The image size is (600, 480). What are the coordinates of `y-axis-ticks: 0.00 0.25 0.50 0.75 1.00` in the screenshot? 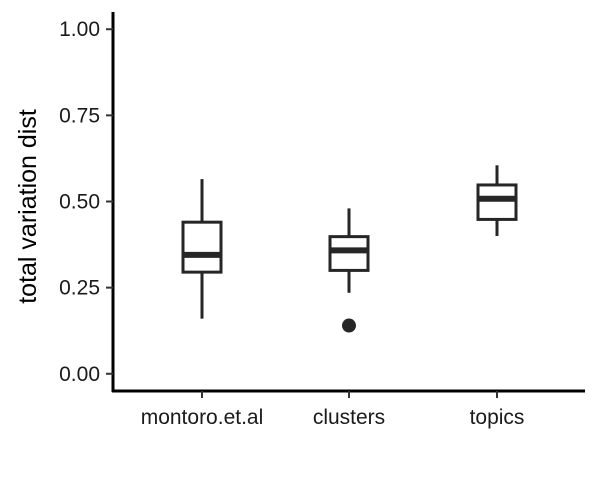 It's located at (86, 202).